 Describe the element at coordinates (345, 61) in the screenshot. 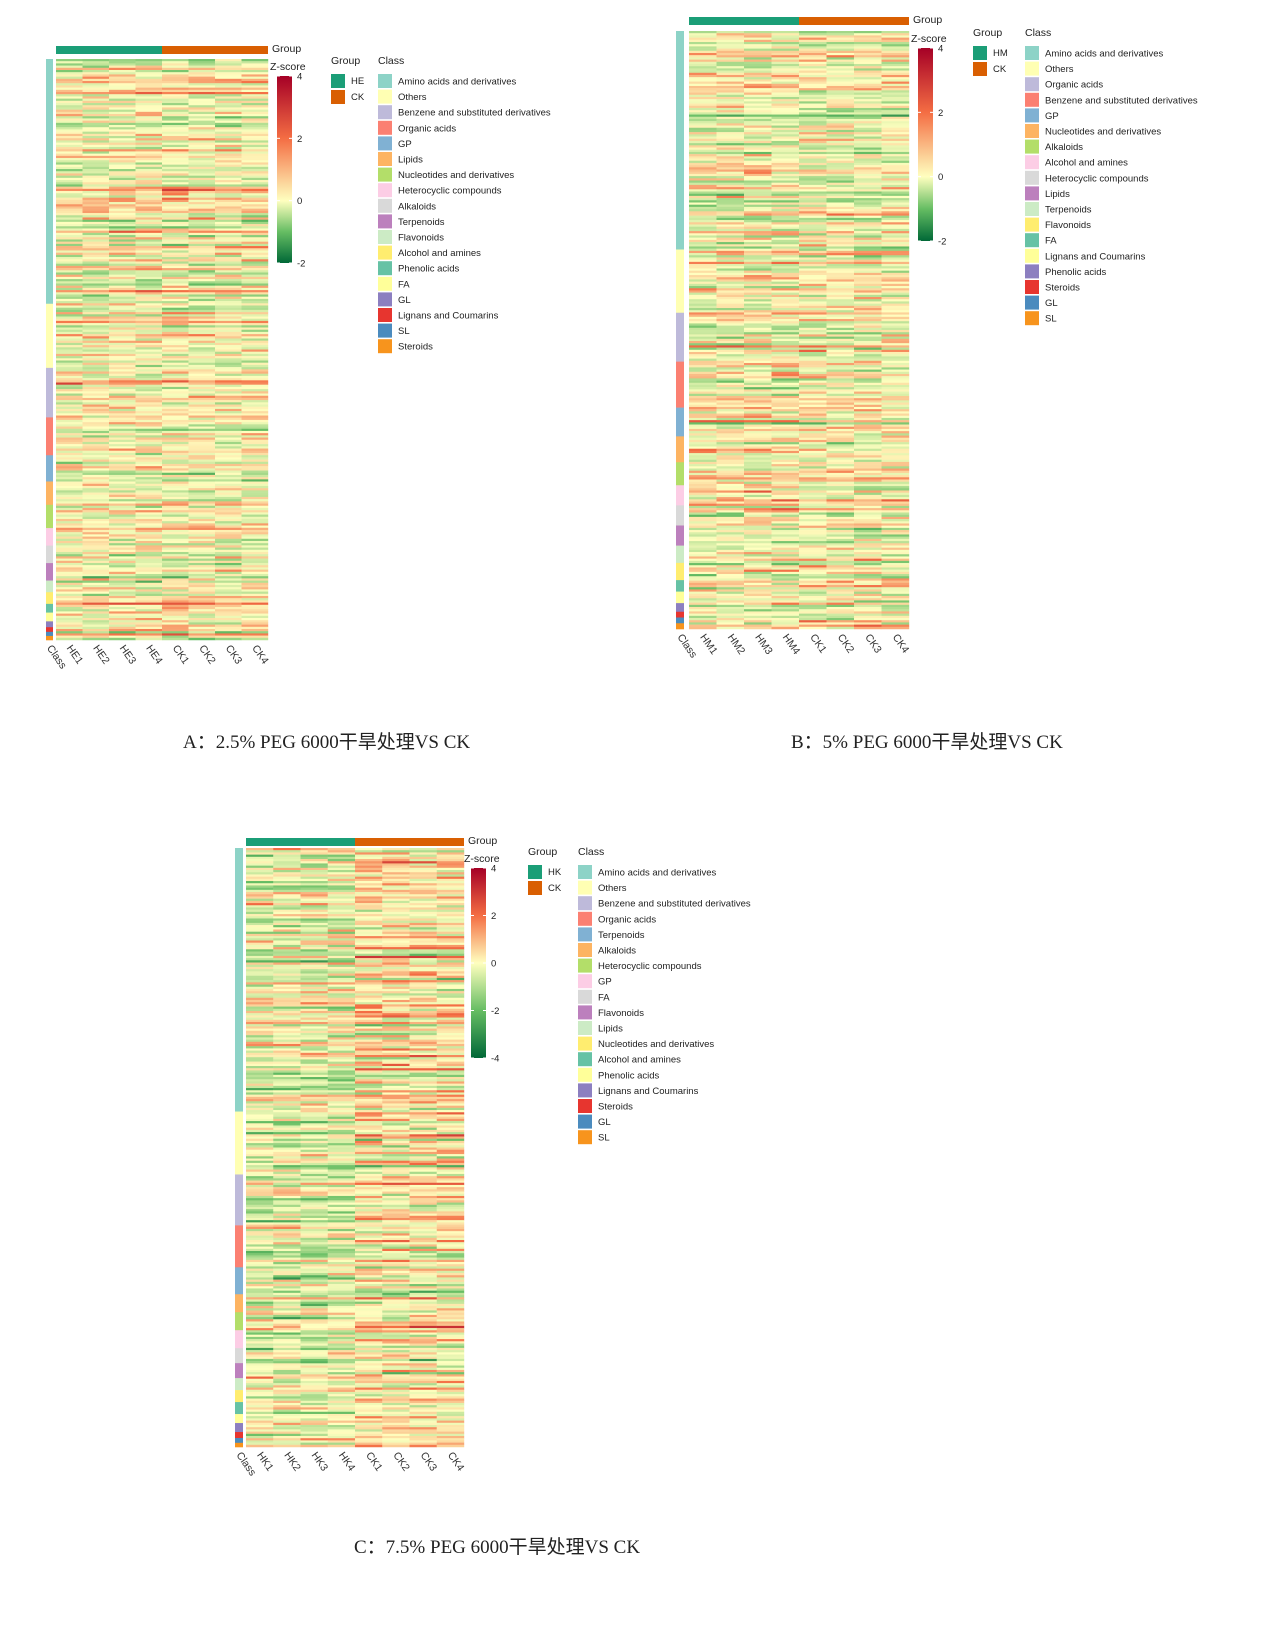

I see `group-legend-title: Group` at that location.